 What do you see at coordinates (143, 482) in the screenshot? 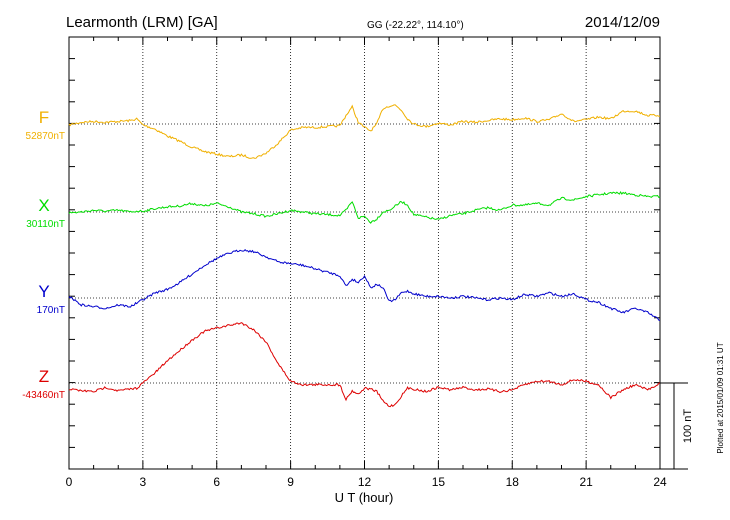
I see `x-tick-label-1: 3` at bounding box center [143, 482].